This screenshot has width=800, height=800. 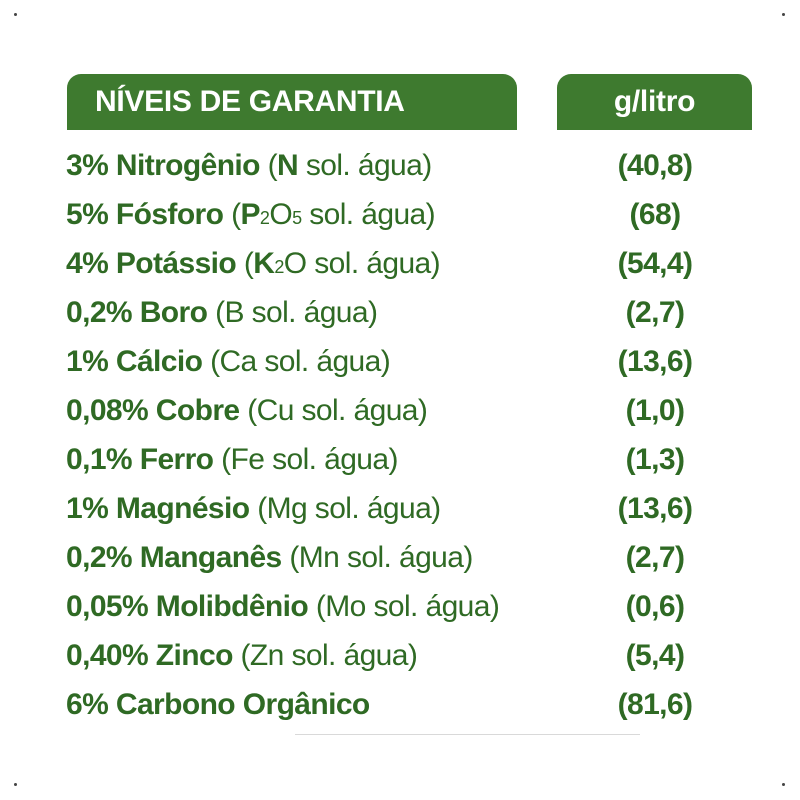 I want to click on nutrient-percent: 0,08% Cobre, so click(x=153, y=410).